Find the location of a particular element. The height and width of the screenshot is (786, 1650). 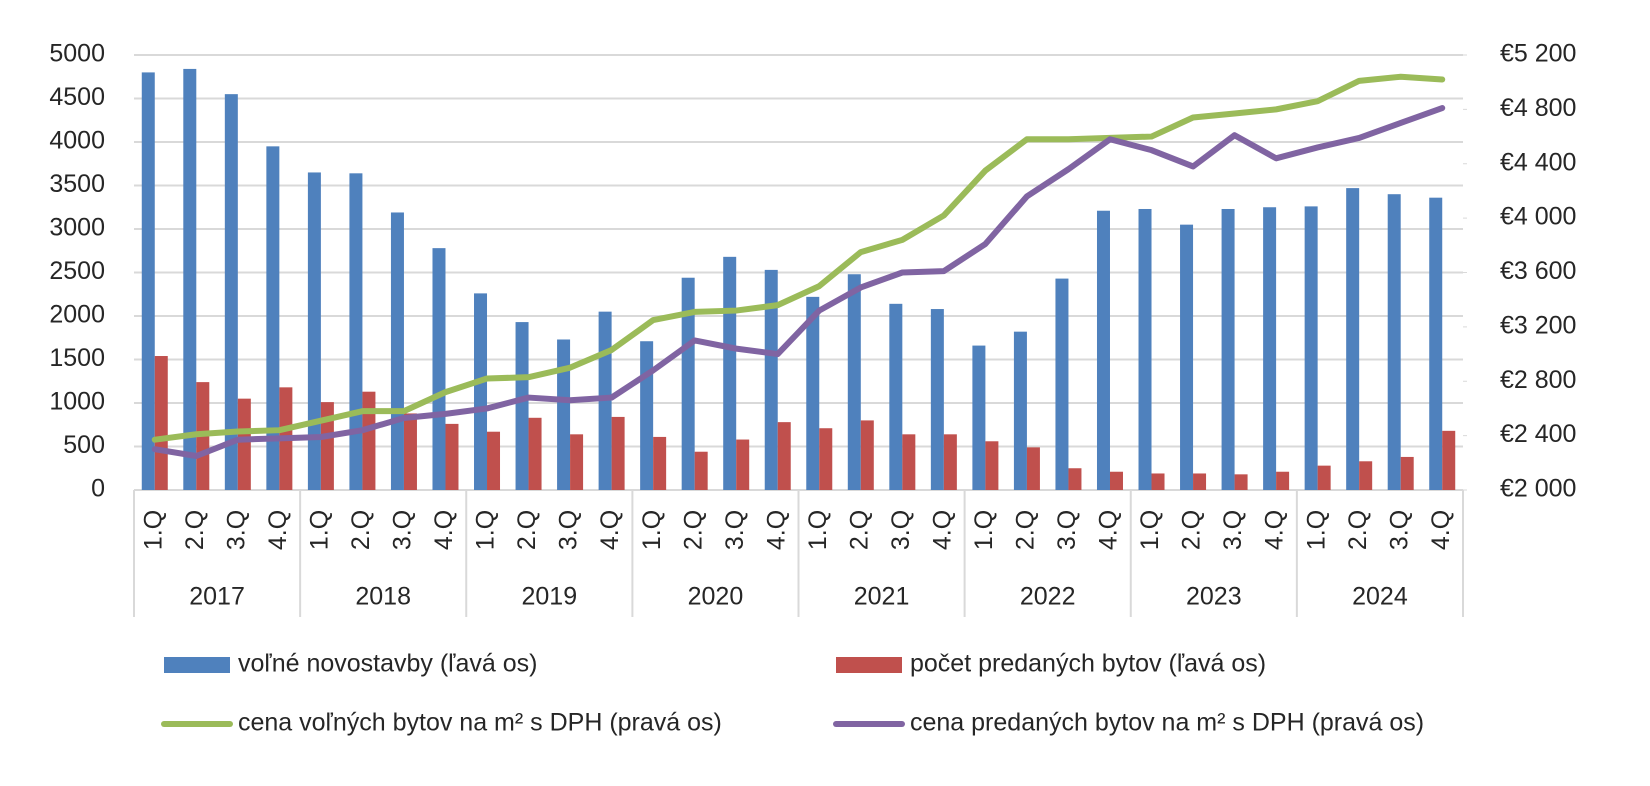

y2-tick-label: €5 200 is located at coordinates (1538, 54).